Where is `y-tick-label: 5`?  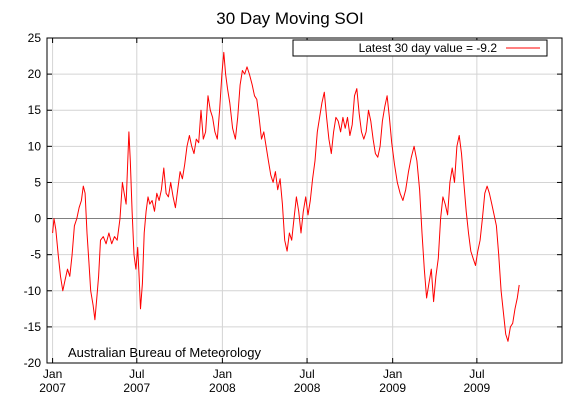 y-tick-label: 5 is located at coordinates (37, 182).